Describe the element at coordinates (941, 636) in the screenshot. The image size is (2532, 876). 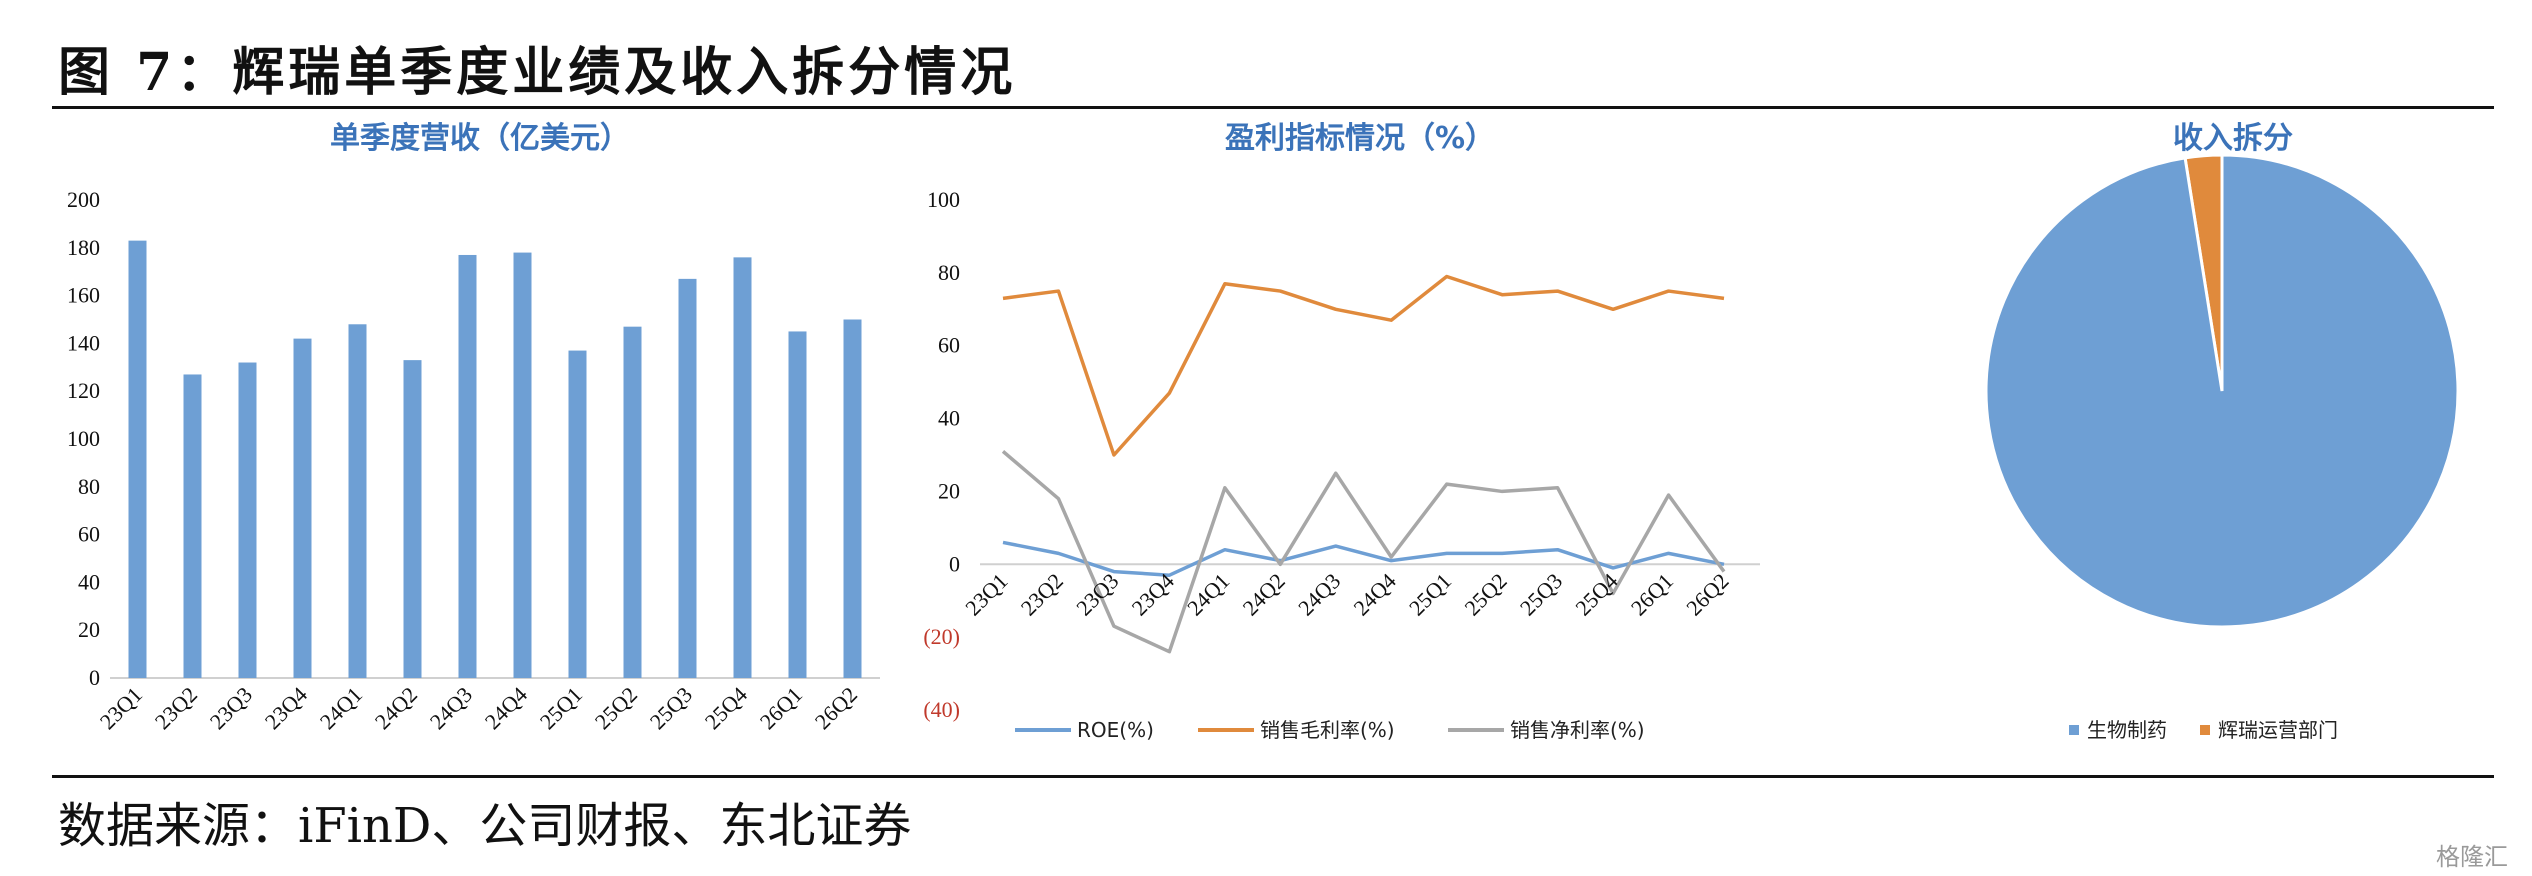
I see `y-tick-label: (20)` at that location.